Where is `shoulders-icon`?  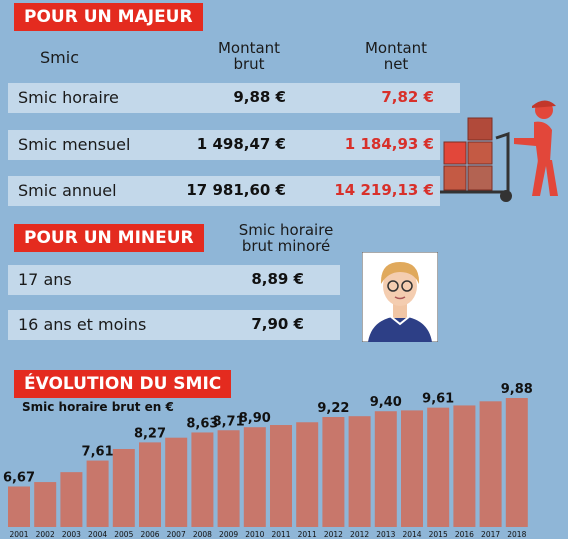
shoulders-icon is located at coordinates (400, 329).